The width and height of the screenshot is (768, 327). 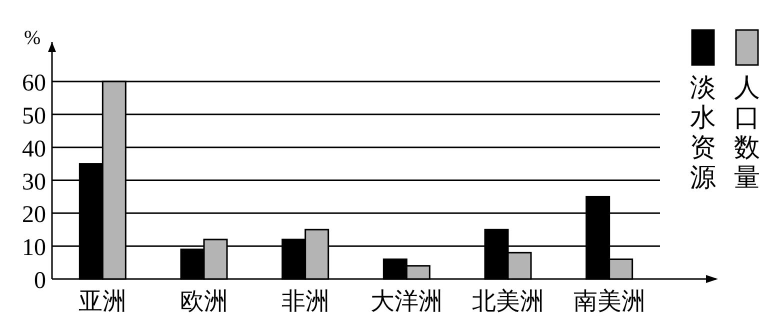 What do you see at coordinates (34, 116) in the screenshot?
I see `y-tick-label: 50` at bounding box center [34, 116].